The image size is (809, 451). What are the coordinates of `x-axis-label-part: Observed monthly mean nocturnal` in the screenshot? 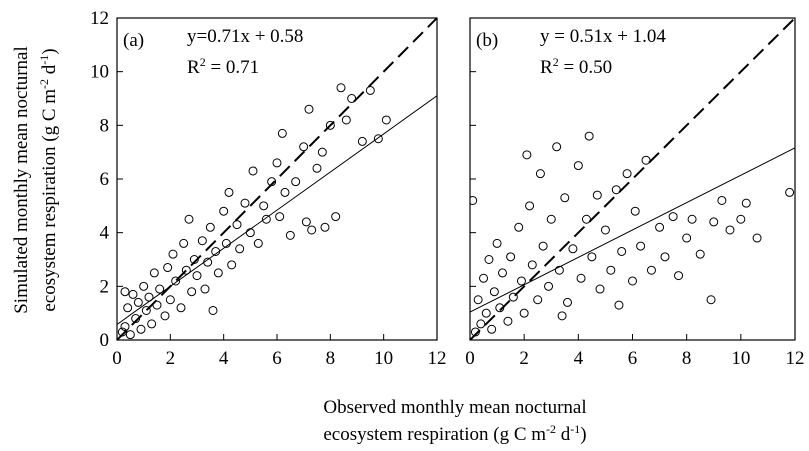 It's located at (454, 407).